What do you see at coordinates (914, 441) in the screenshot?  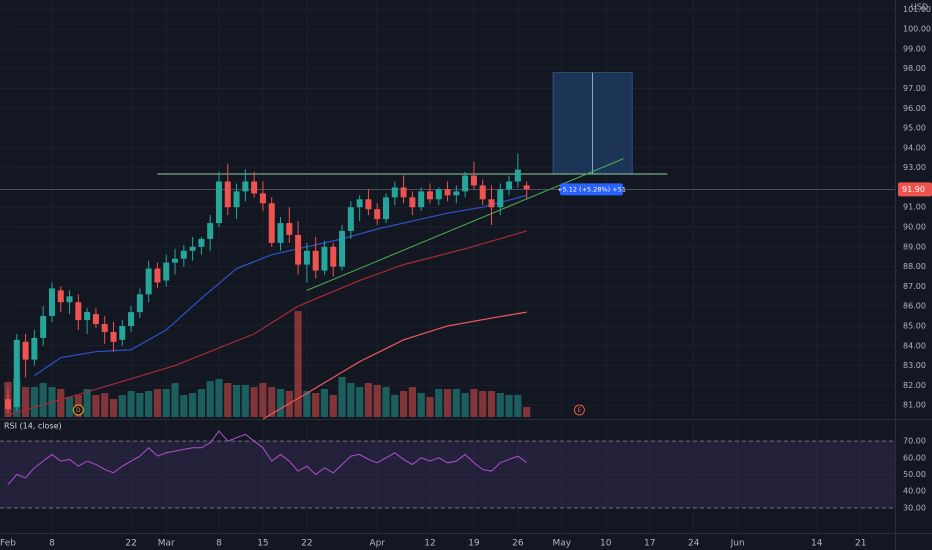 I see `rsi-tick-label: 70.00` at bounding box center [914, 441].